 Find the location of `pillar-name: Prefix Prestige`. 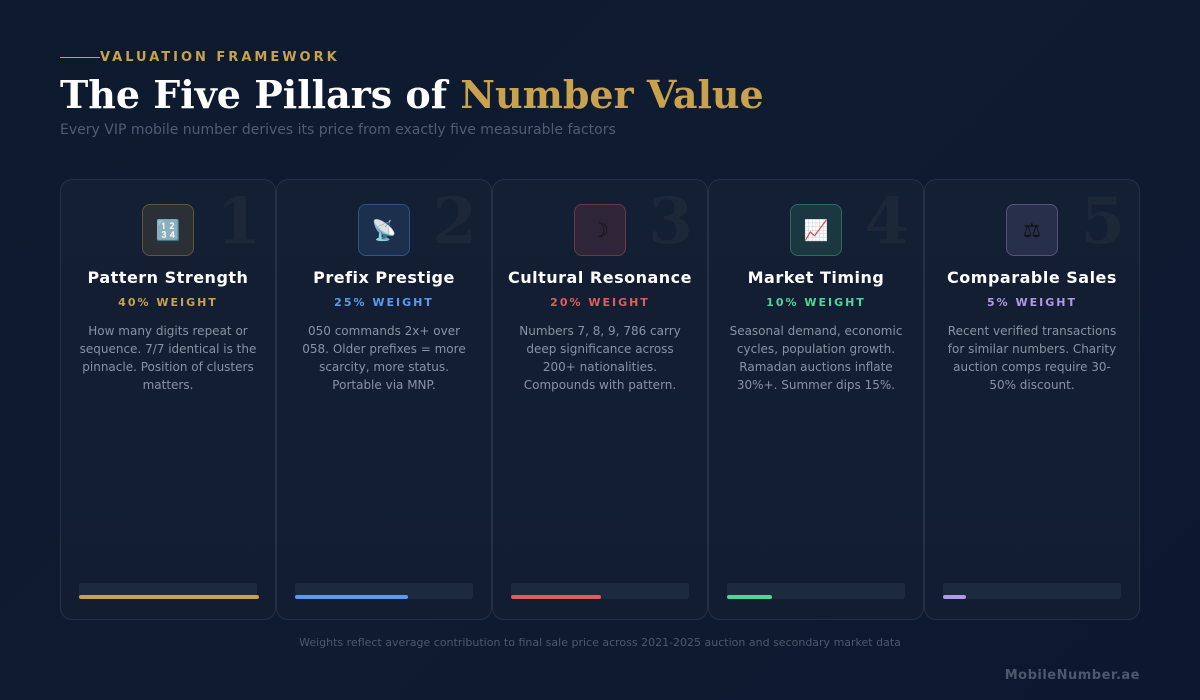

pillar-name: Prefix Prestige is located at coordinates (384, 277).